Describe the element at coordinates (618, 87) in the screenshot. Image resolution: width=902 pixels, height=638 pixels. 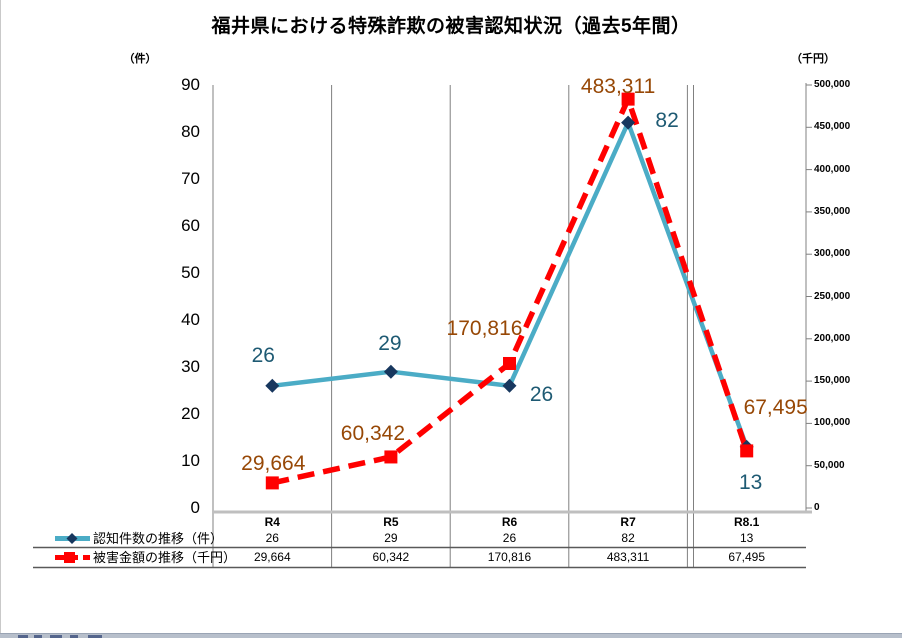
I see `data-label-amount: 483,311` at that location.